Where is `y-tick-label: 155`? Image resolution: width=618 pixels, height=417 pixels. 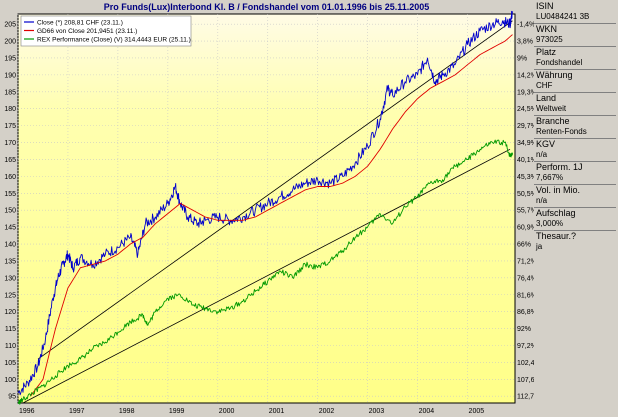 y-tick-label: 155 is located at coordinates (10, 194).